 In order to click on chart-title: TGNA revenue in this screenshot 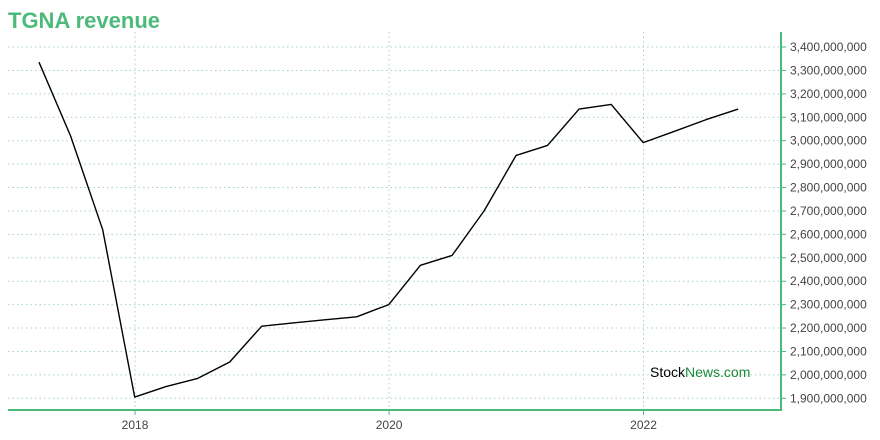, I will do `click(84, 20)`.